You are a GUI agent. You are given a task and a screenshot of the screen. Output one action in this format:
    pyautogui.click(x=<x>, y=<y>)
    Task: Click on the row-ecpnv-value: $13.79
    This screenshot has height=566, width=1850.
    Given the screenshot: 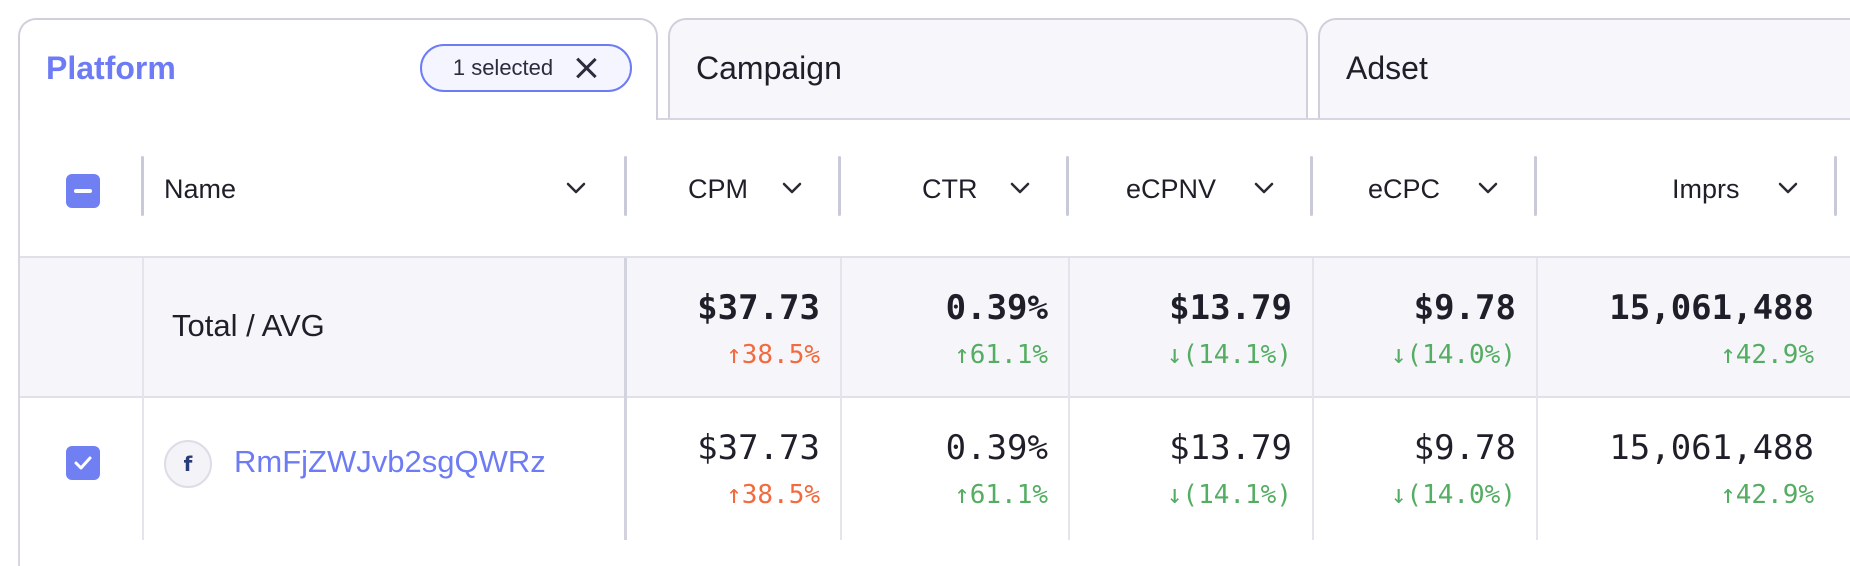 What is the action you would take?
    pyautogui.click(x=1230, y=448)
    